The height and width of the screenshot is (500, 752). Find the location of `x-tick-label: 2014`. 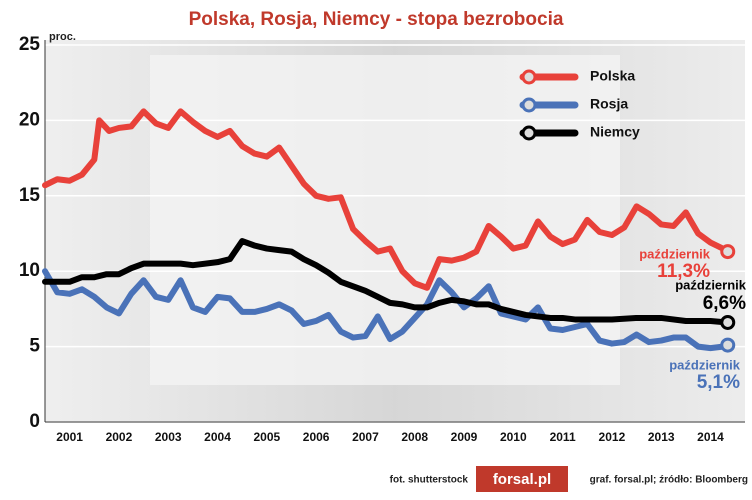

x-tick-label: 2014 is located at coordinates (710, 437).